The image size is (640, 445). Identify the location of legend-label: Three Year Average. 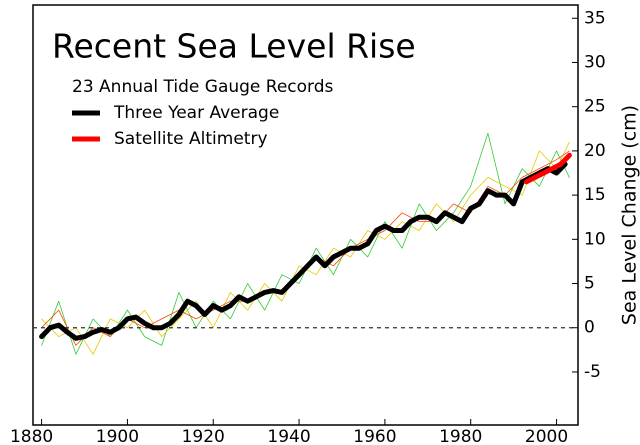
(196, 113).